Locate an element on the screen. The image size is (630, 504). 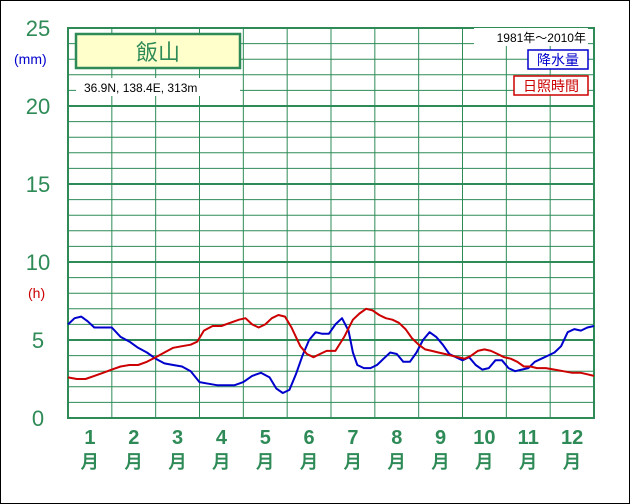
station-box is located at coordinates (158, 51).